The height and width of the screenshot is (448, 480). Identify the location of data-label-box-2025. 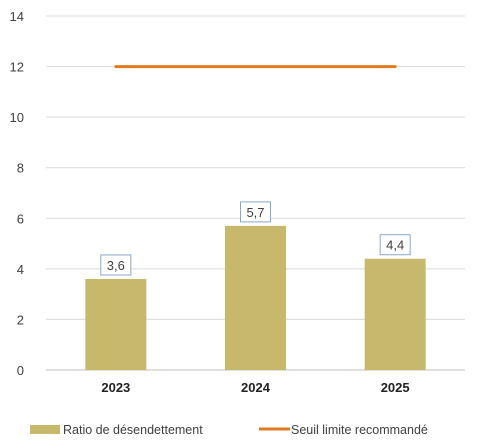
(395, 245).